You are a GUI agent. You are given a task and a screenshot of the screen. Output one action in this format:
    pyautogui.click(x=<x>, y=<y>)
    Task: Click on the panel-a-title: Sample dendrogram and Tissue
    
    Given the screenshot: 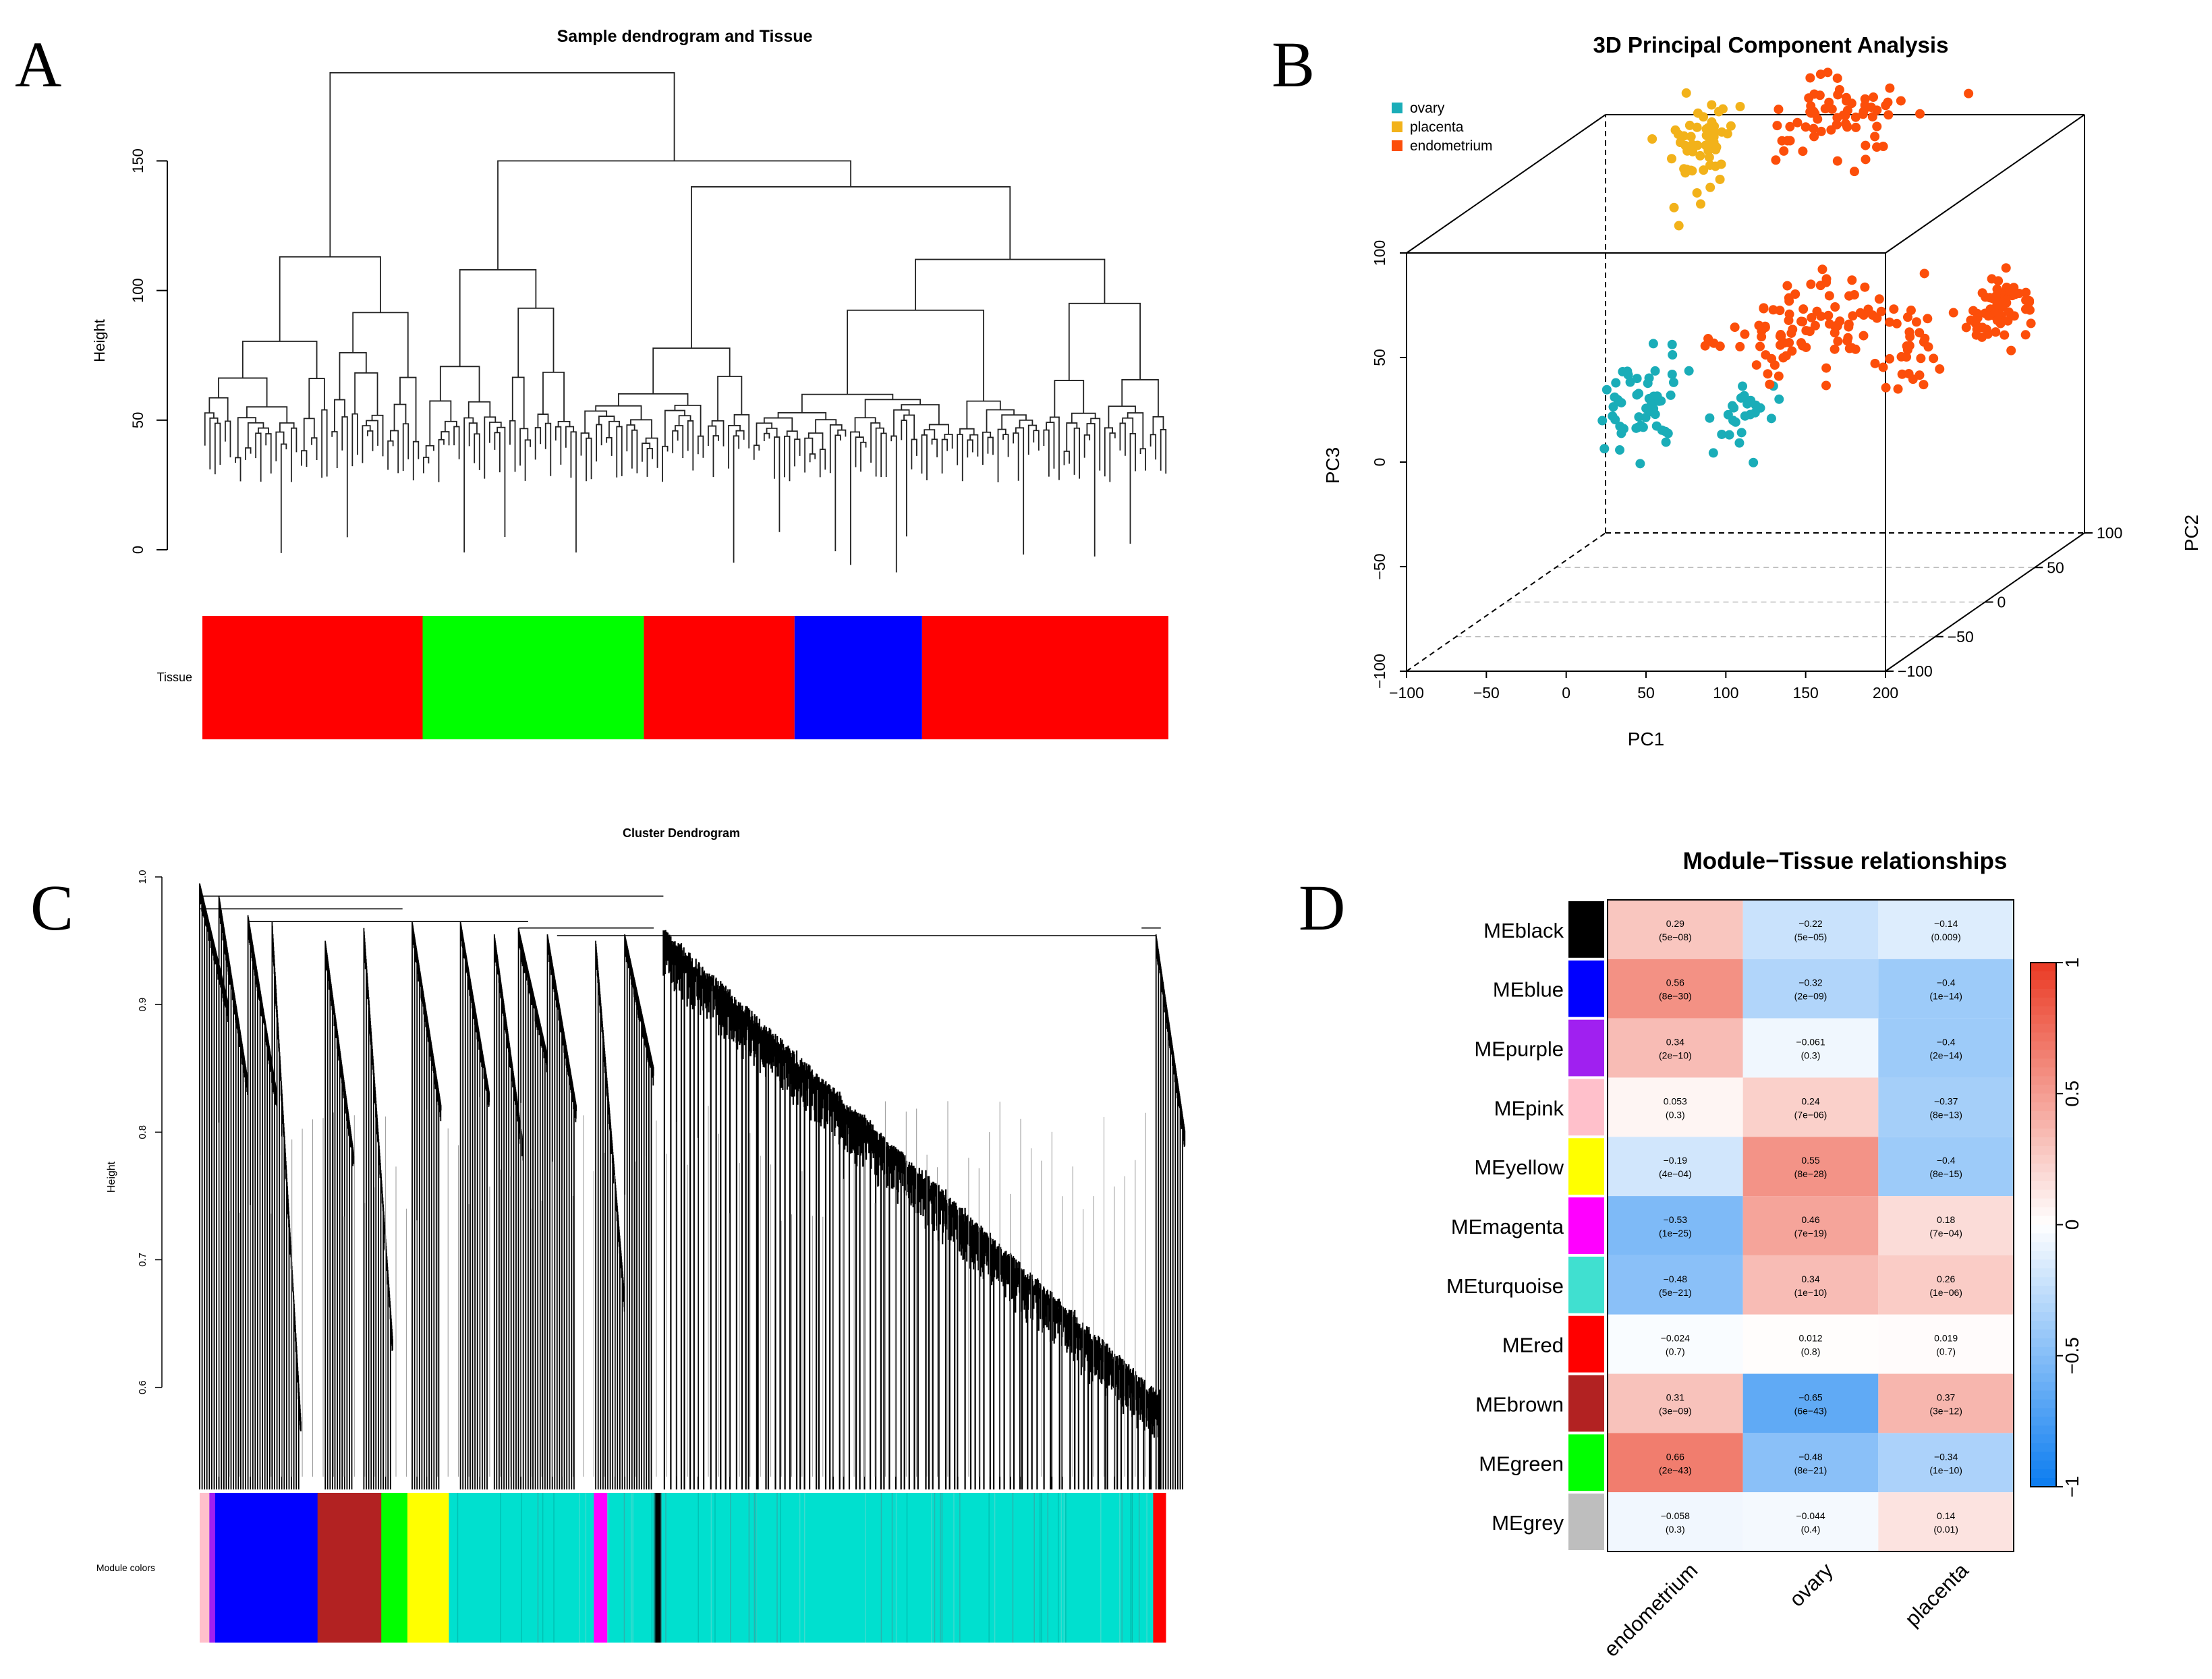 What is the action you would take?
    pyautogui.click(x=685, y=36)
    